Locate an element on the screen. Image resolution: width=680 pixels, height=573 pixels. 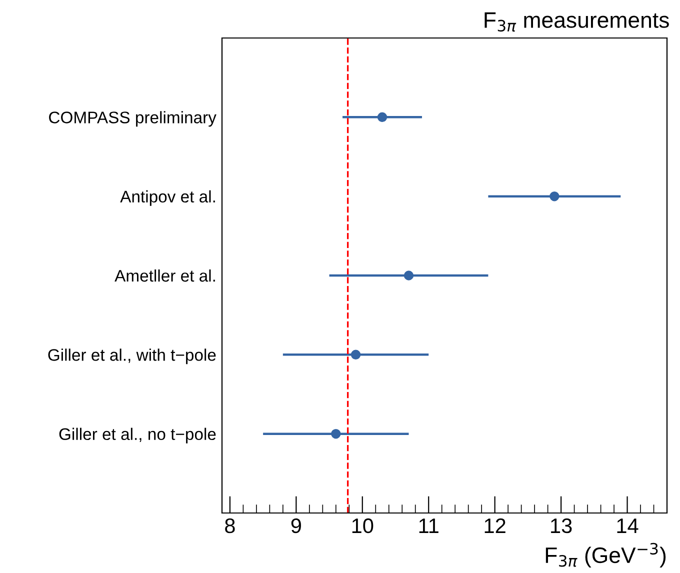
chart-title: F$_{3π}$ measurements is located at coordinates (576, 22).